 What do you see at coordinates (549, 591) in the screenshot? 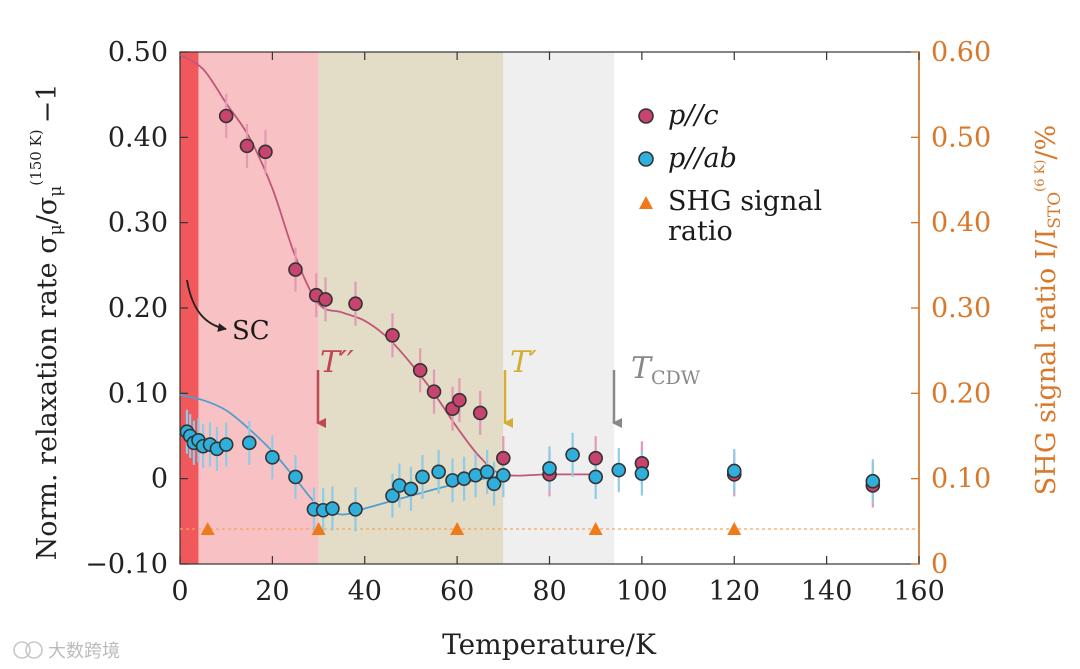
I see `x-tick-label: 80` at bounding box center [549, 591].